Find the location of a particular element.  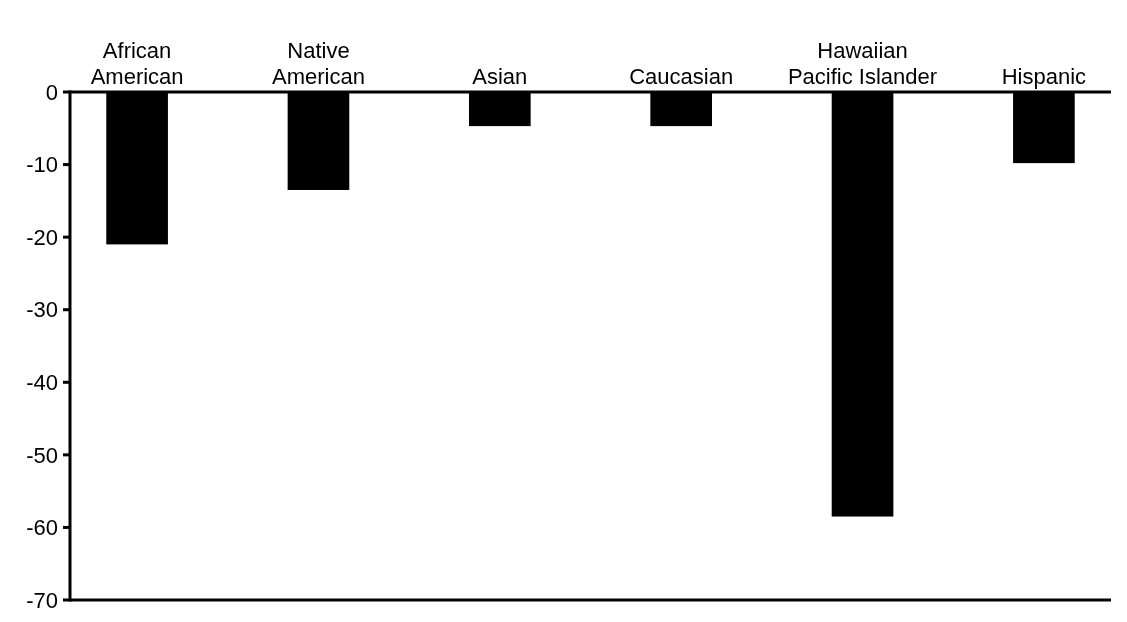

x-tick-label: Caucasian is located at coordinates (681, 76).